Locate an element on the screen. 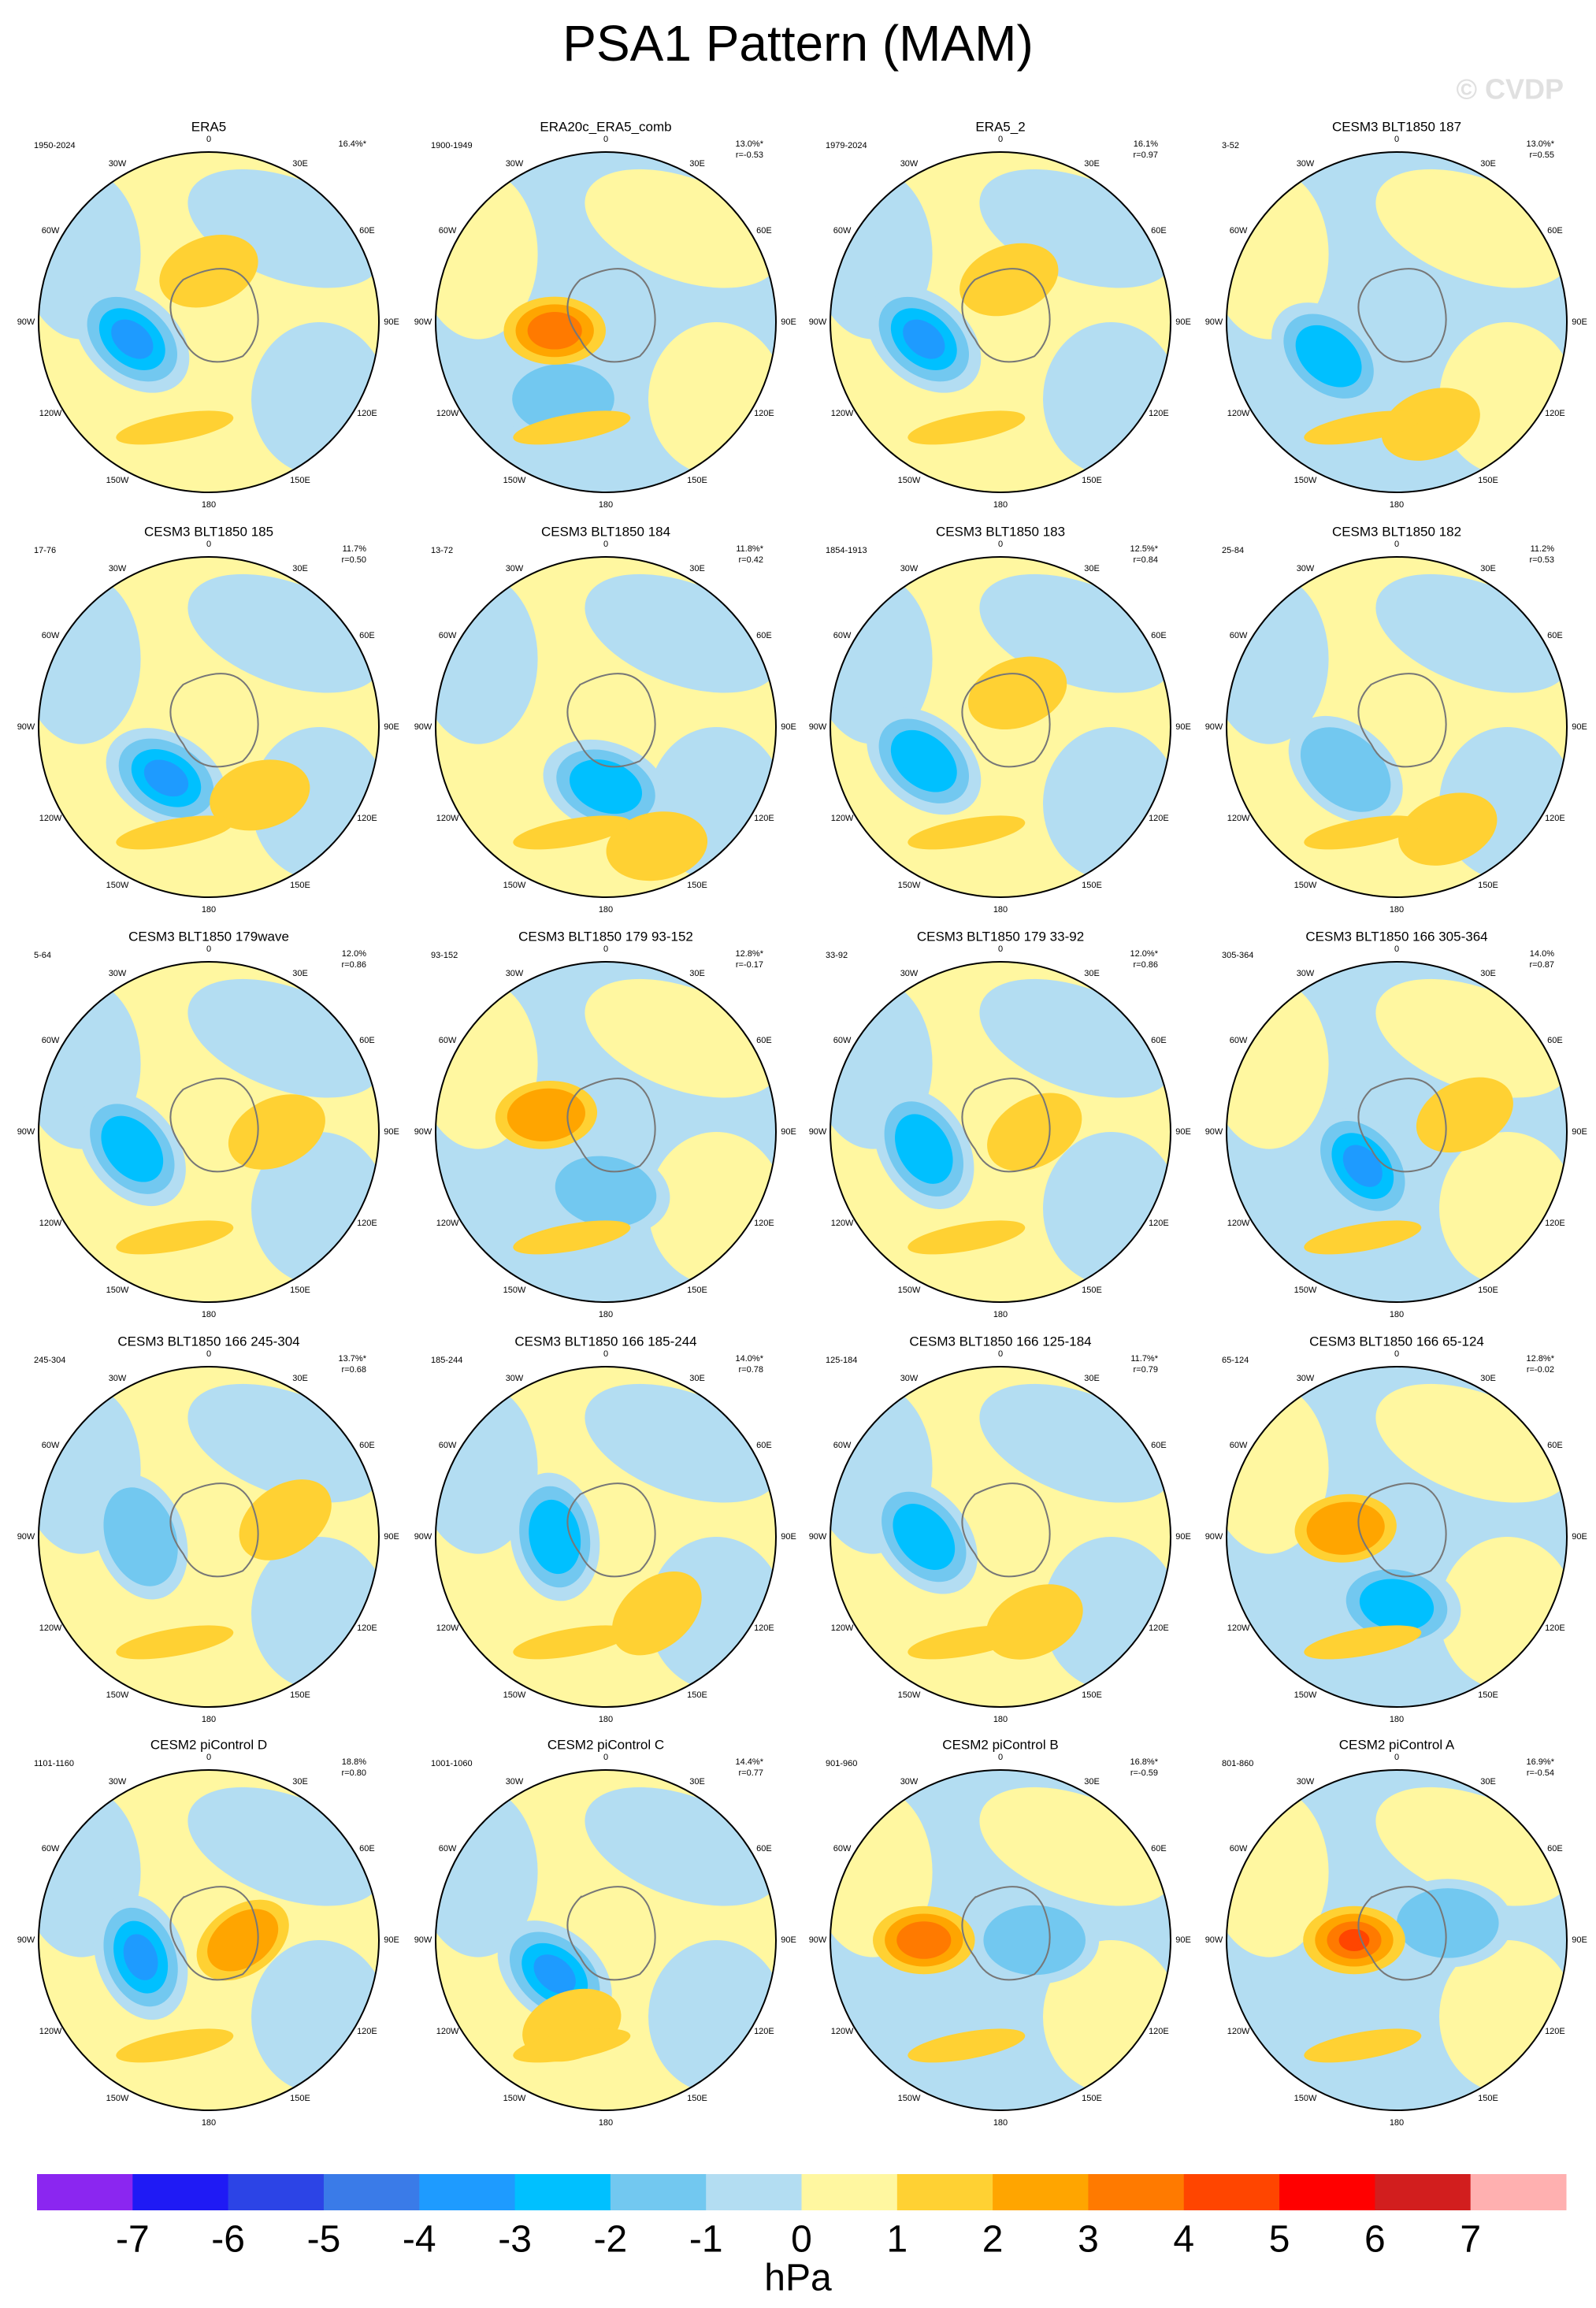 The height and width of the screenshot is (2308, 1596). panel-title: CESM3 BLT1850 166 245-304 is located at coordinates (208, 1341).